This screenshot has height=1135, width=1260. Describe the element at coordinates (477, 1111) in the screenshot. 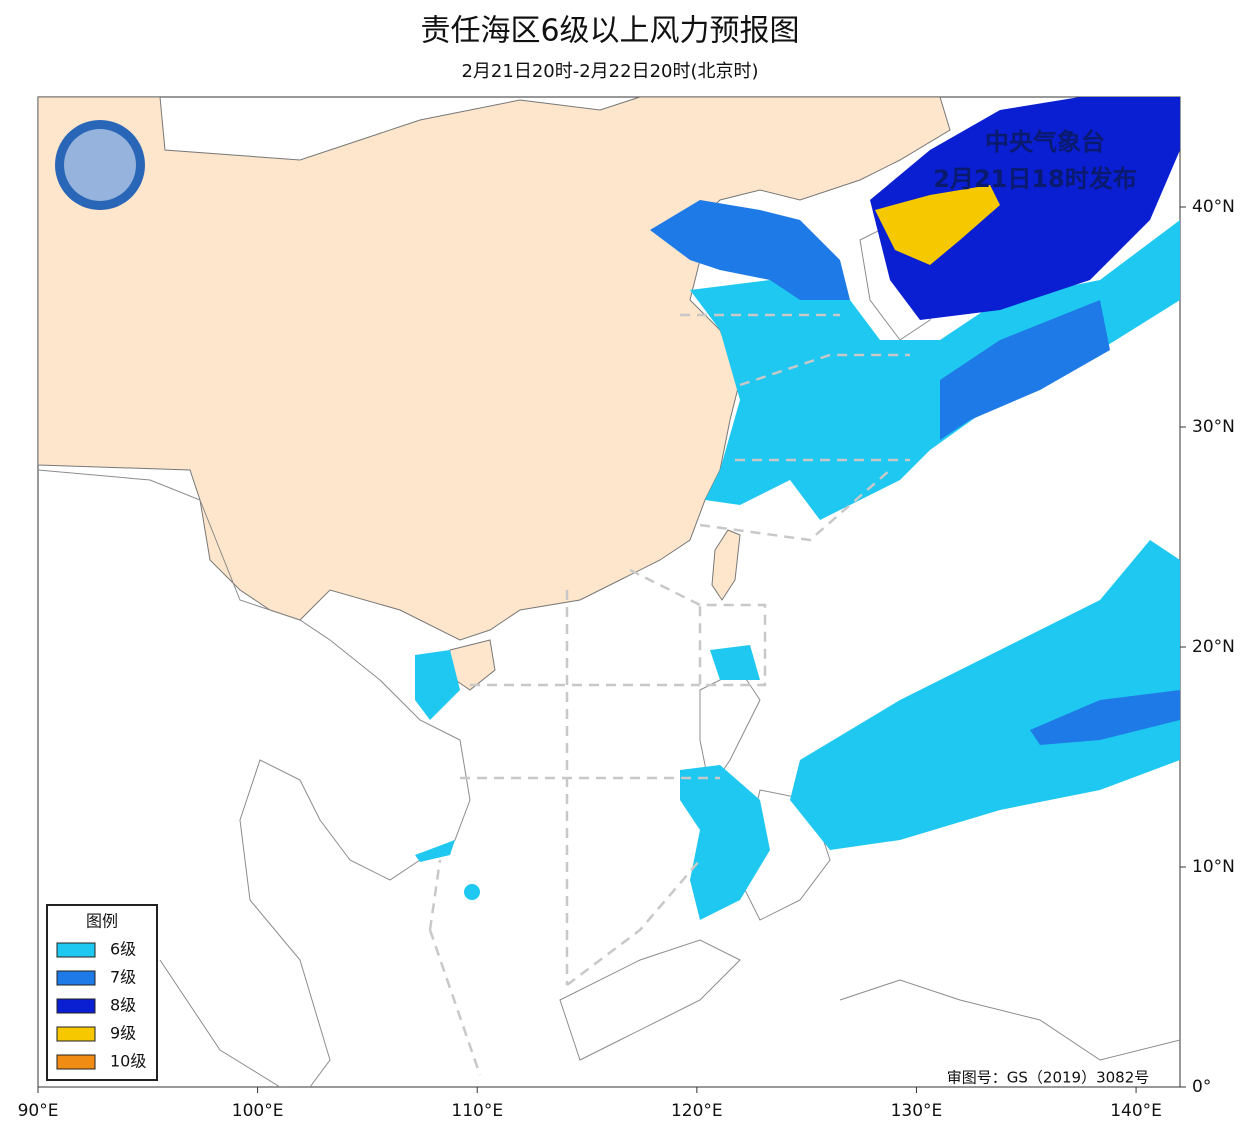

I see `x-tick-label: 110°E` at that location.